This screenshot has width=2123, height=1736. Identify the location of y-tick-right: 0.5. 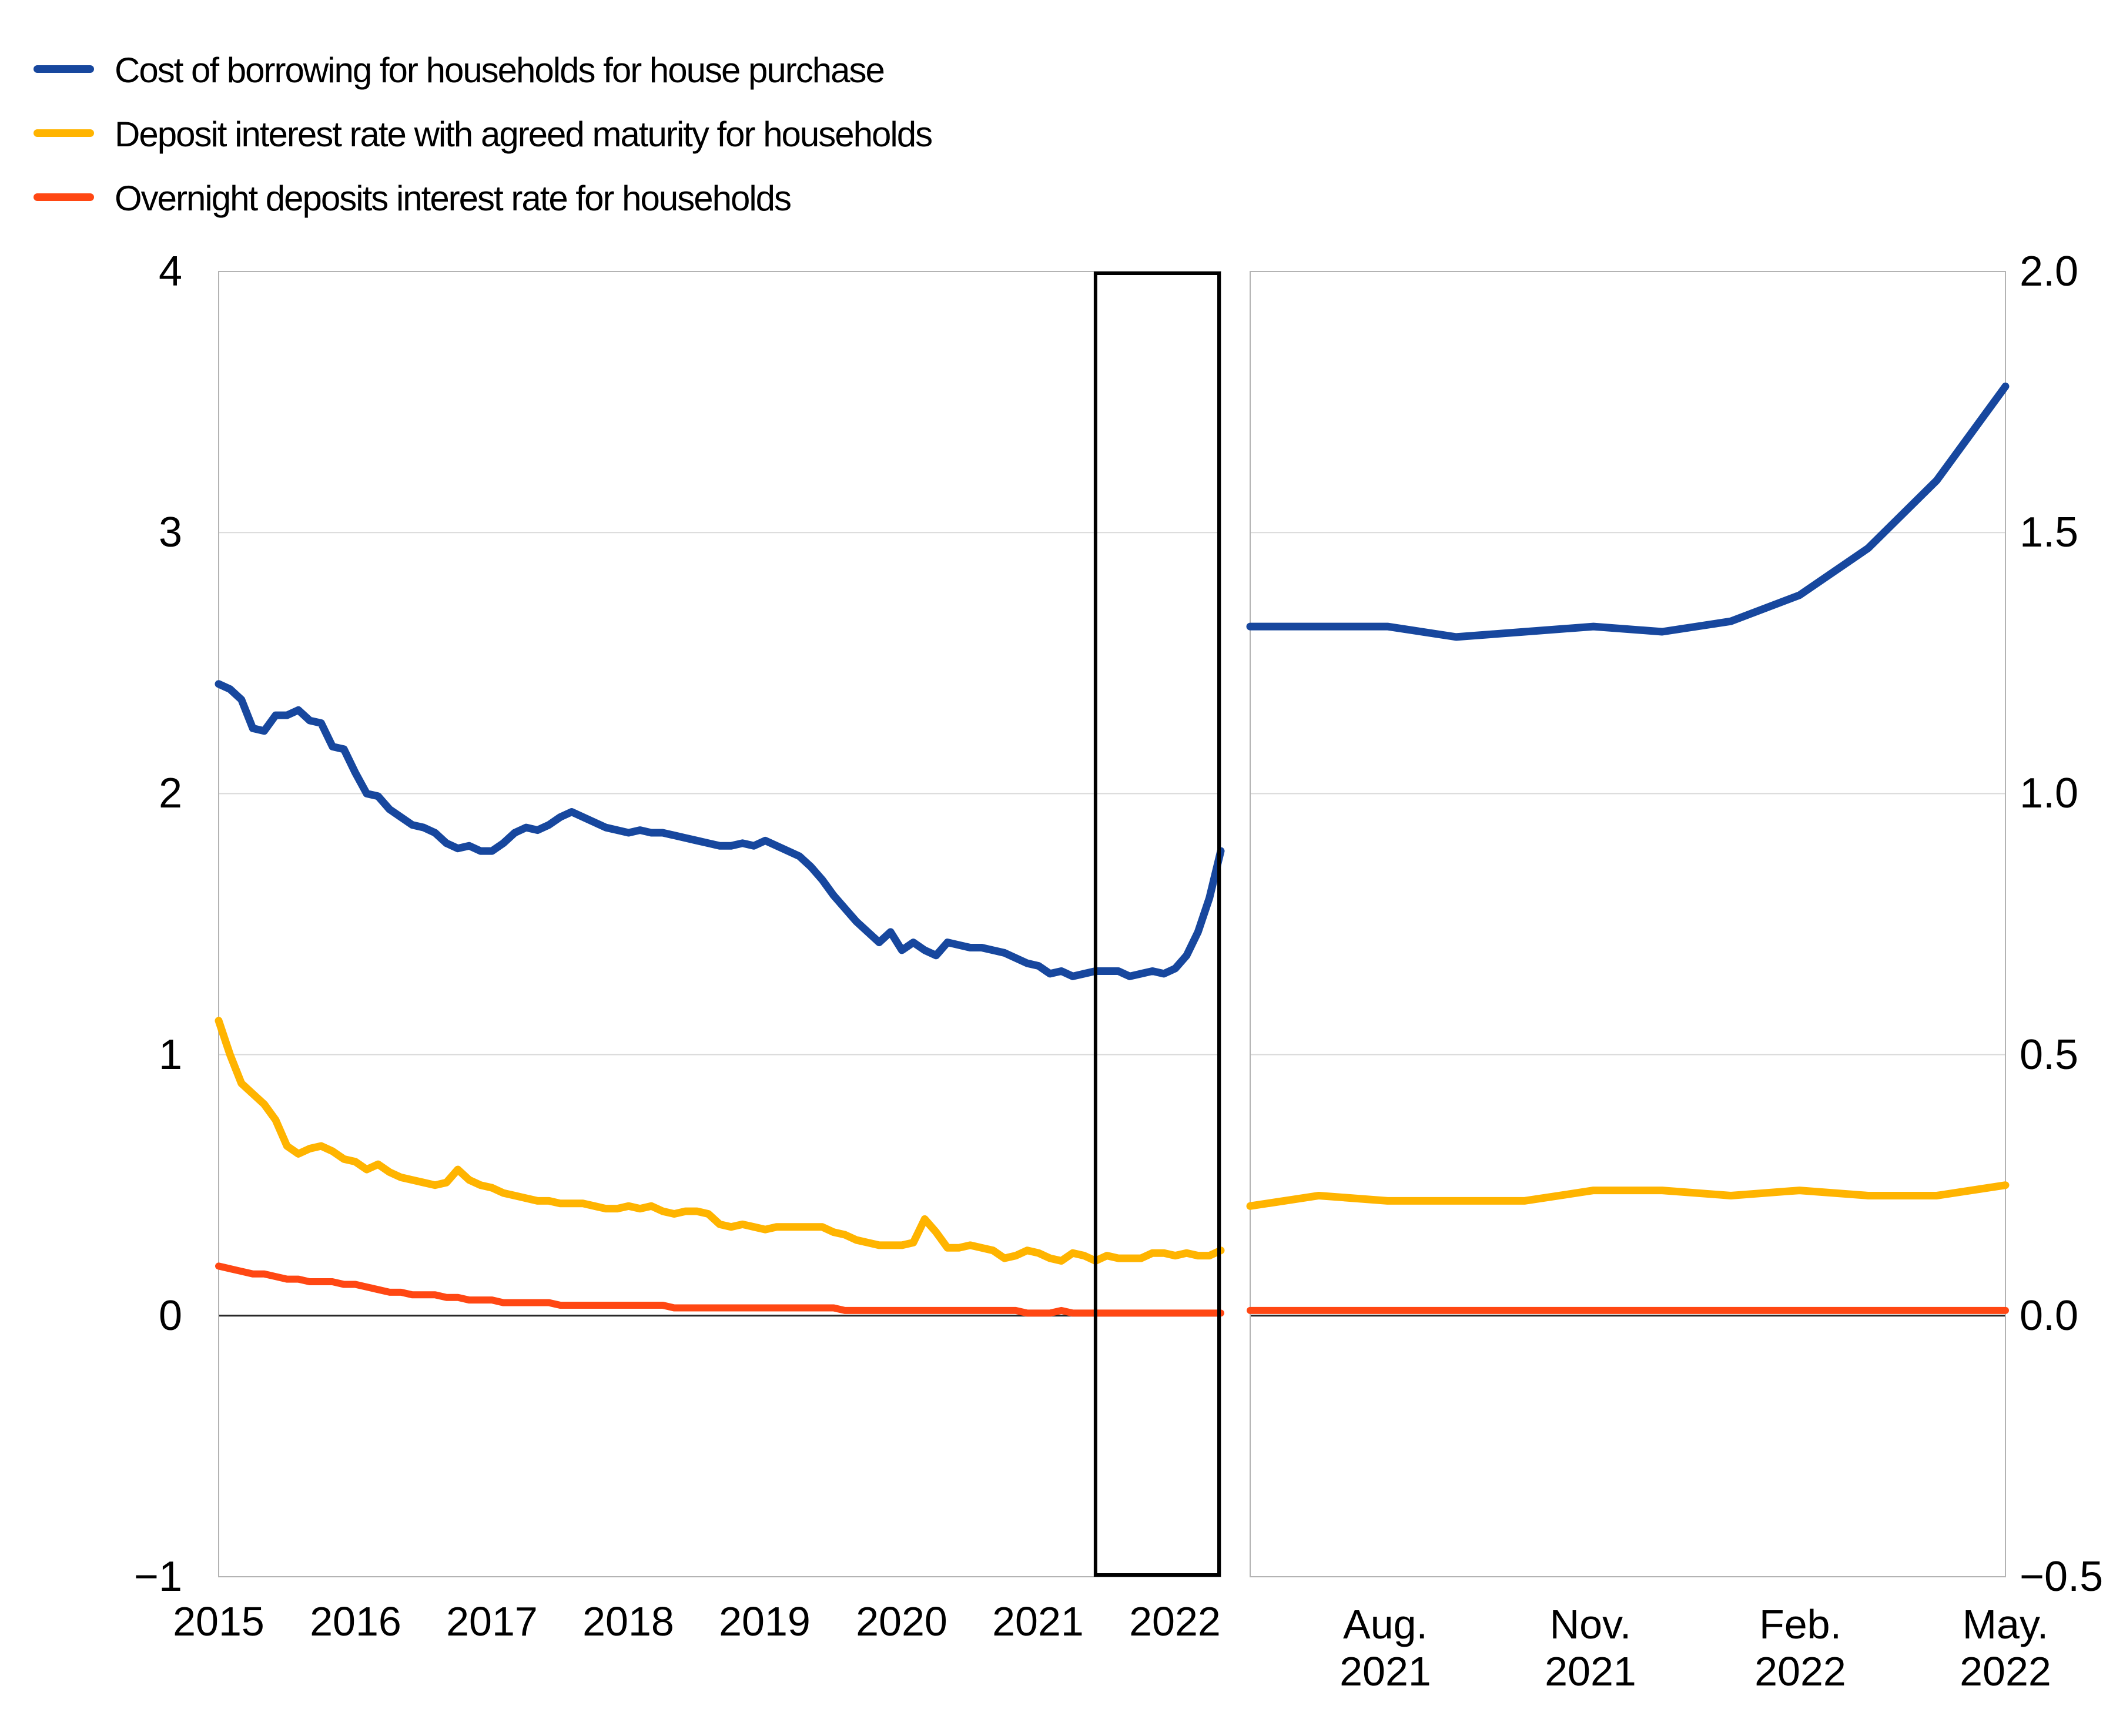
(2049, 1054).